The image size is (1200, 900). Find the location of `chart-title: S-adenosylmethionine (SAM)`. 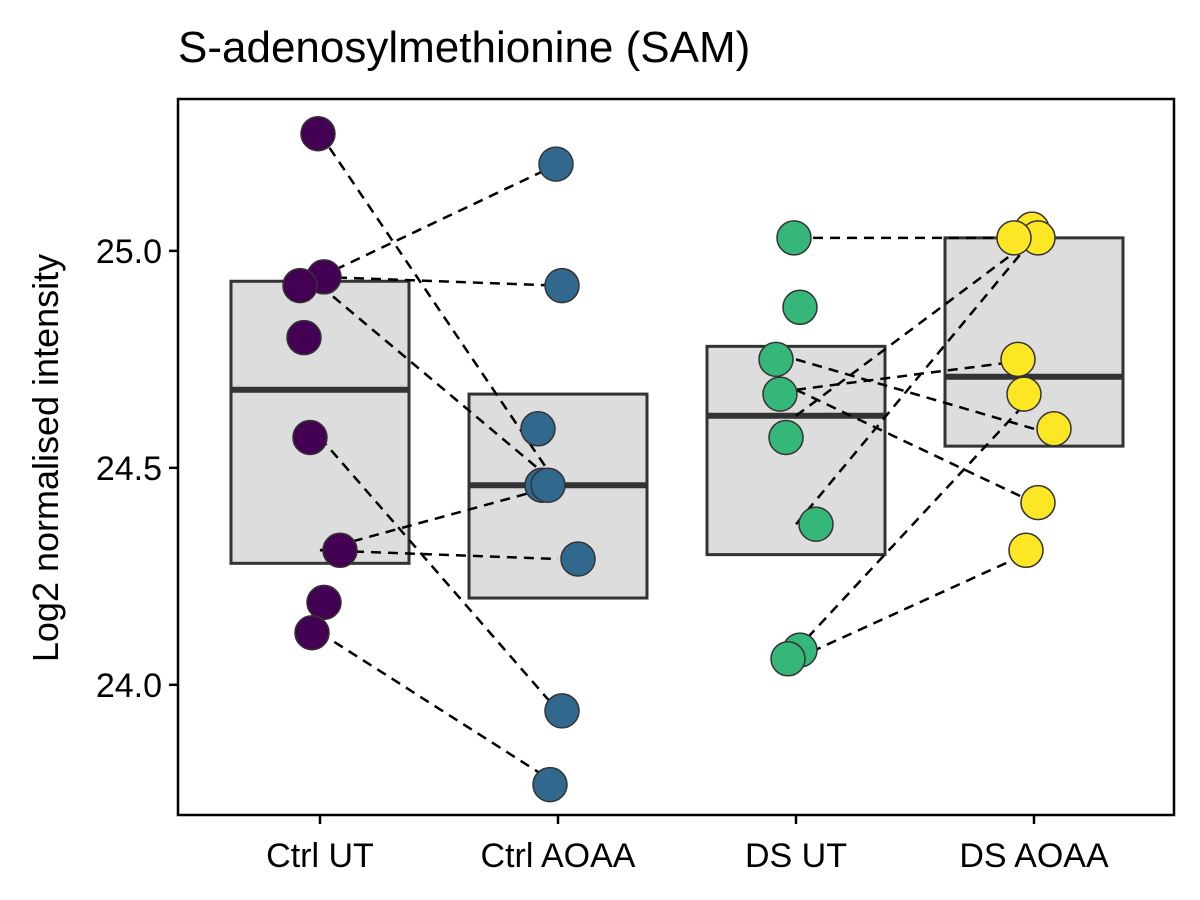

chart-title: S-adenosylmethionine (SAM) is located at coordinates (464, 47).